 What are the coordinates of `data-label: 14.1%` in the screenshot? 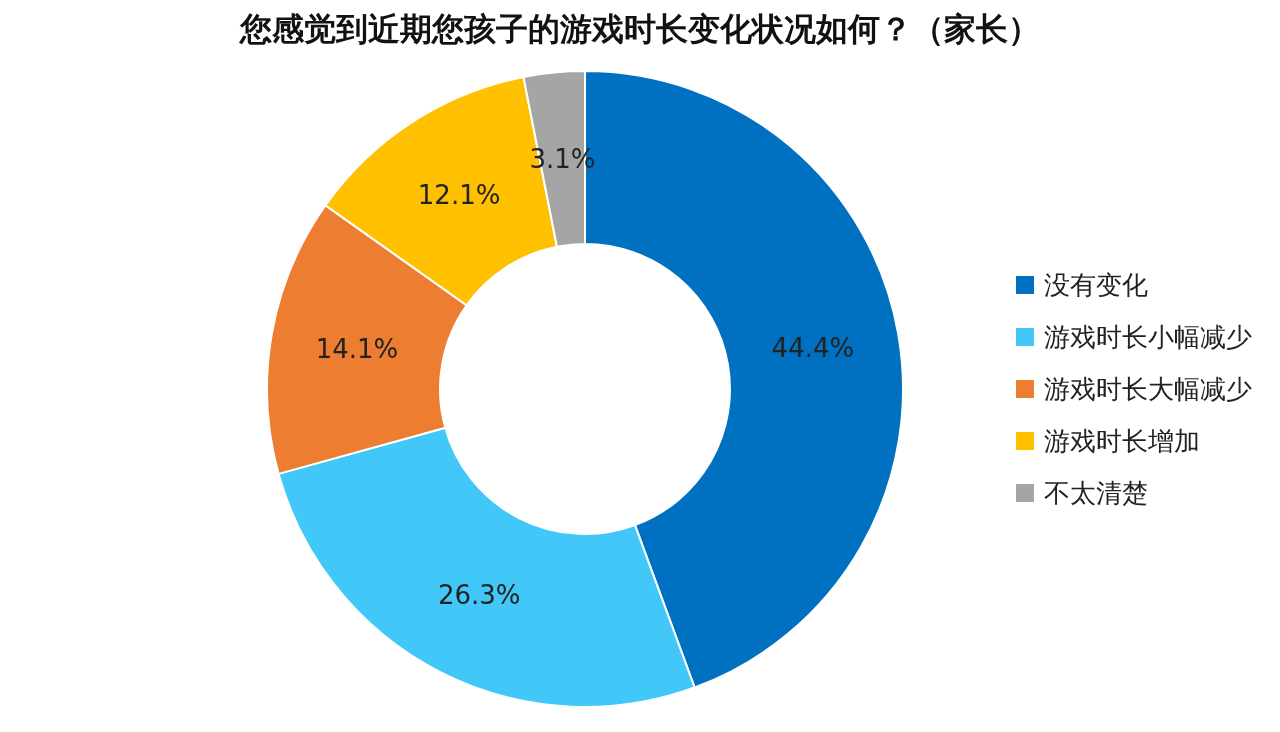 It's located at (357, 349).